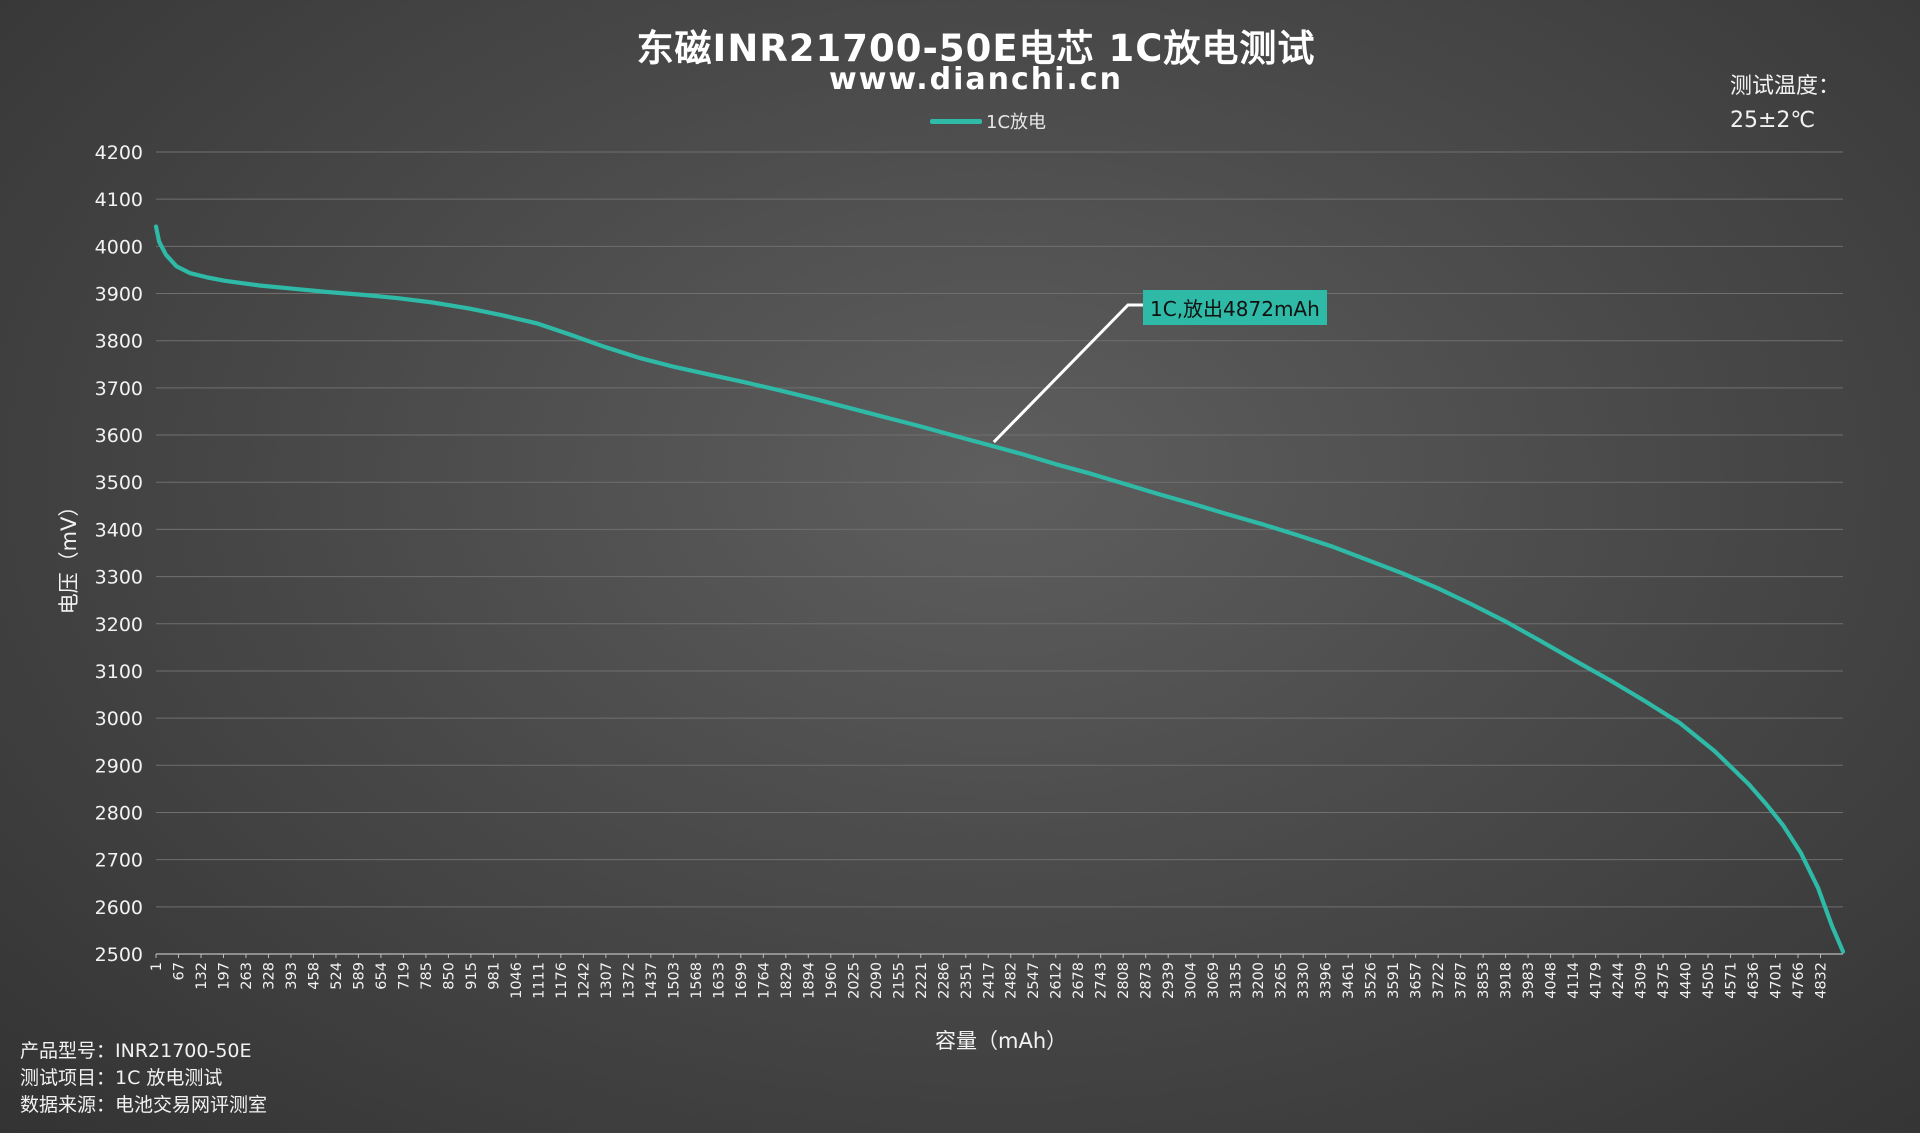  I want to click on info-line-model: 产品型号：INR21700-50E, so click(136, 1051).